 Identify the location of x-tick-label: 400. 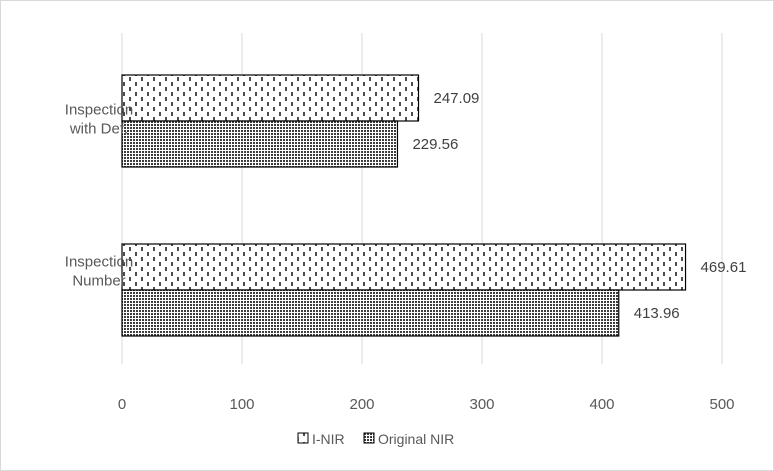
(601, 404).